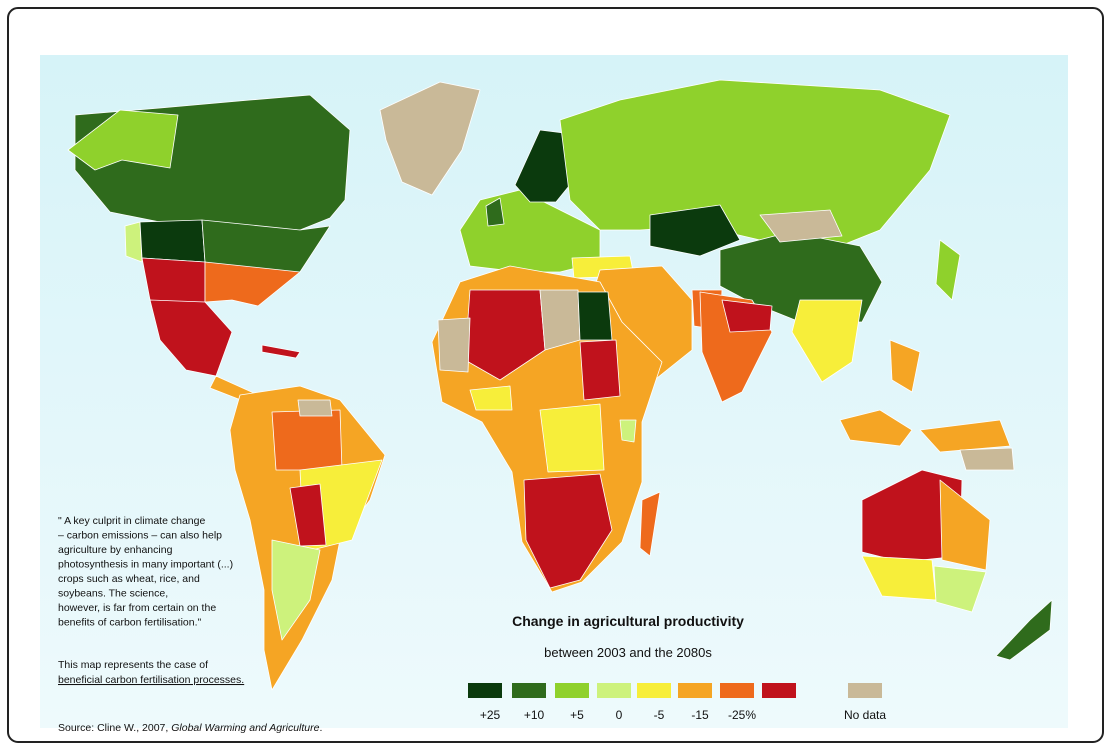  What do you see at coordinates (577, 715) in the screenshot?
I see `legend-label: +5` at bounding box center [577, 715].